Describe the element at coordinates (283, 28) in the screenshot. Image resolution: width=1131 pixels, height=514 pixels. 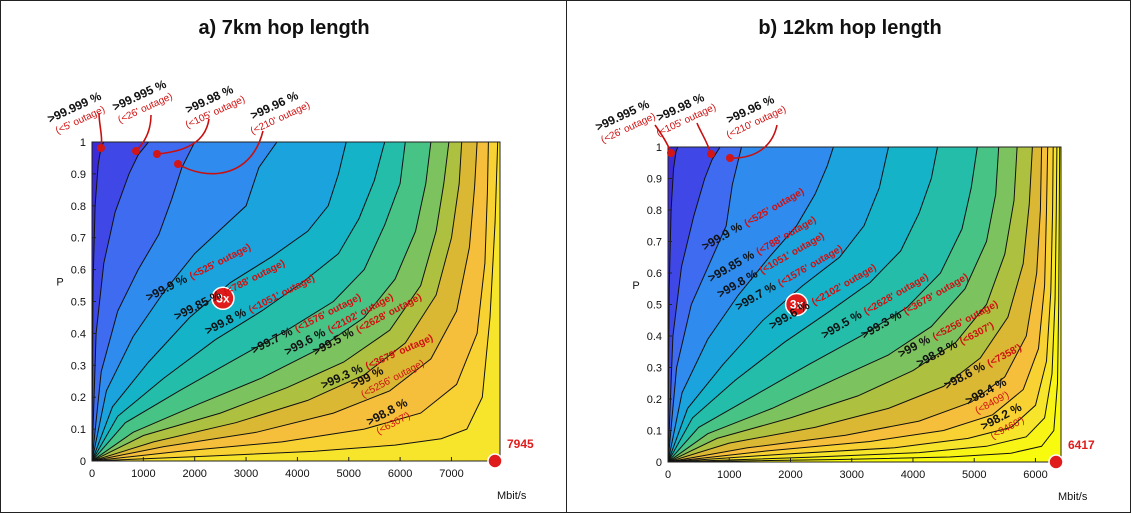
I see `chart-title: a) 7km hop length` at that location.